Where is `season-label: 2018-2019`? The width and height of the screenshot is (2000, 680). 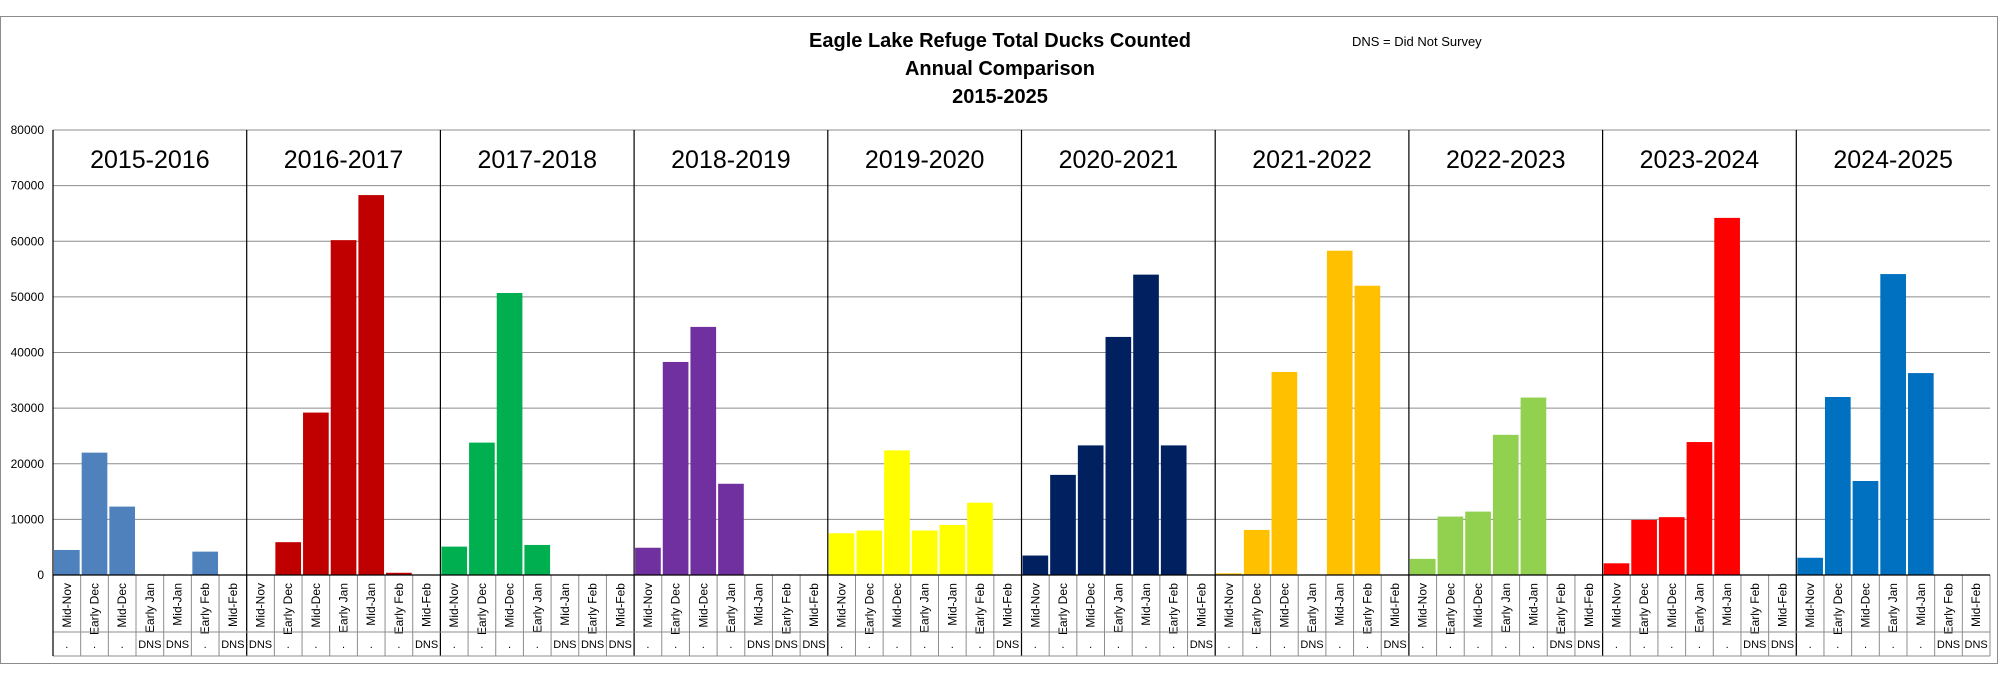
season-label: 2018-2019 is located at coordinates (731, 160).